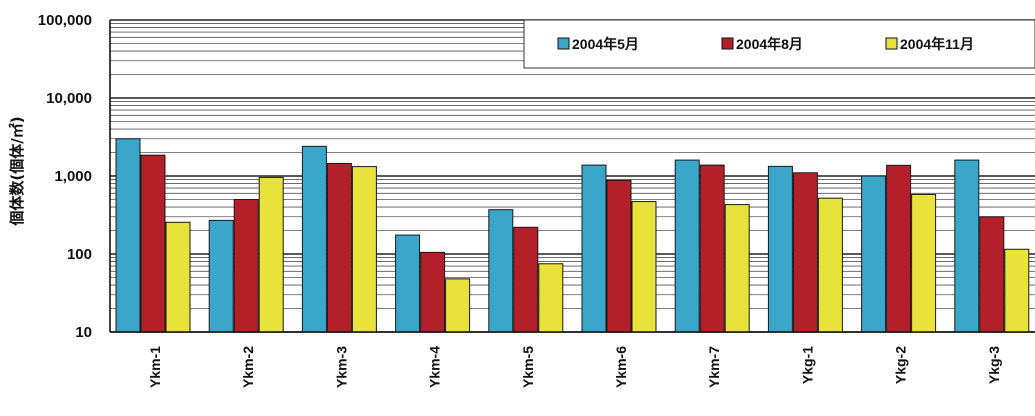  I want to click on x-category-label: Ykm-2, so click(248, 367).